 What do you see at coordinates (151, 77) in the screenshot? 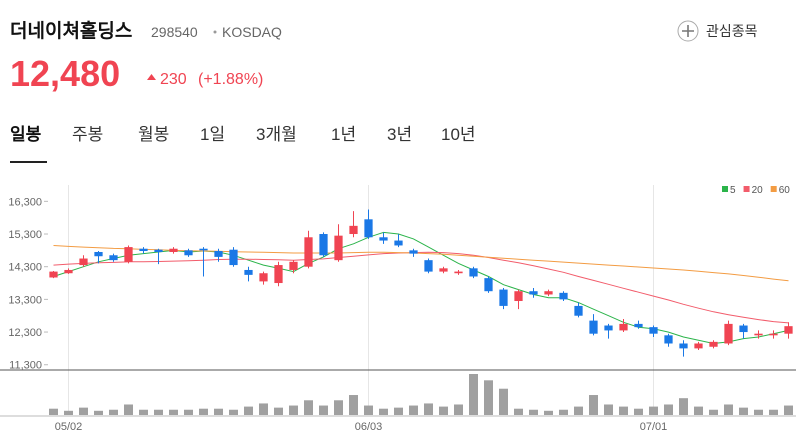
I see `up-arrow` at bounding box center [151, 77].